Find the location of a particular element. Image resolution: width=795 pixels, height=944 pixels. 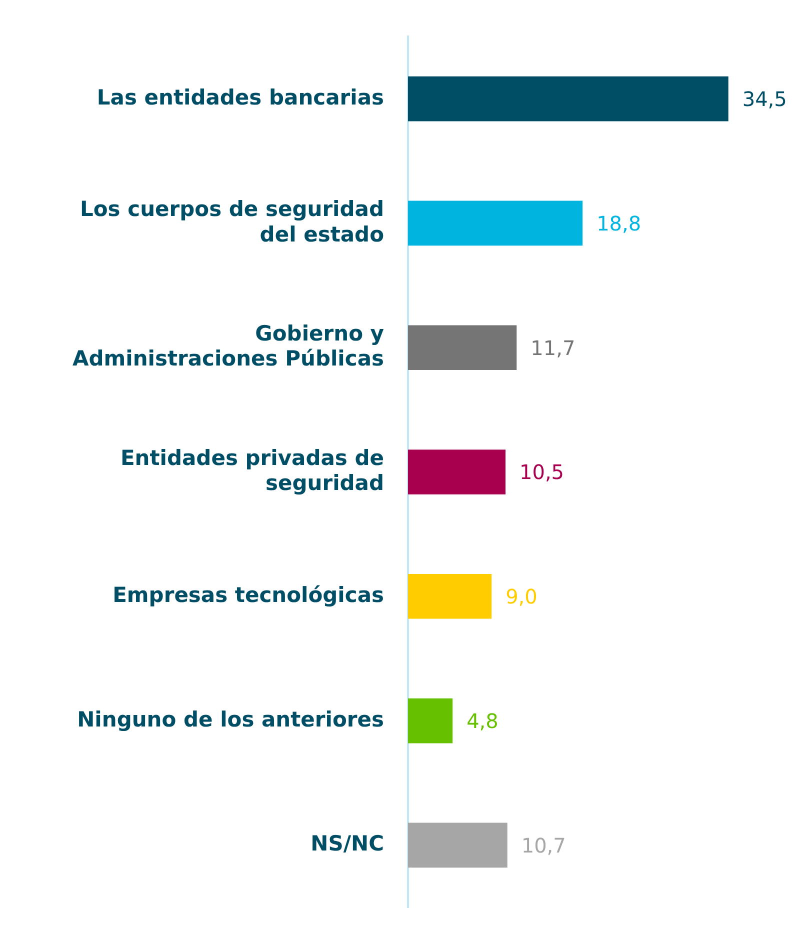

y-tick-label: Las entidades bancarias is located at coordinates (240, 97).